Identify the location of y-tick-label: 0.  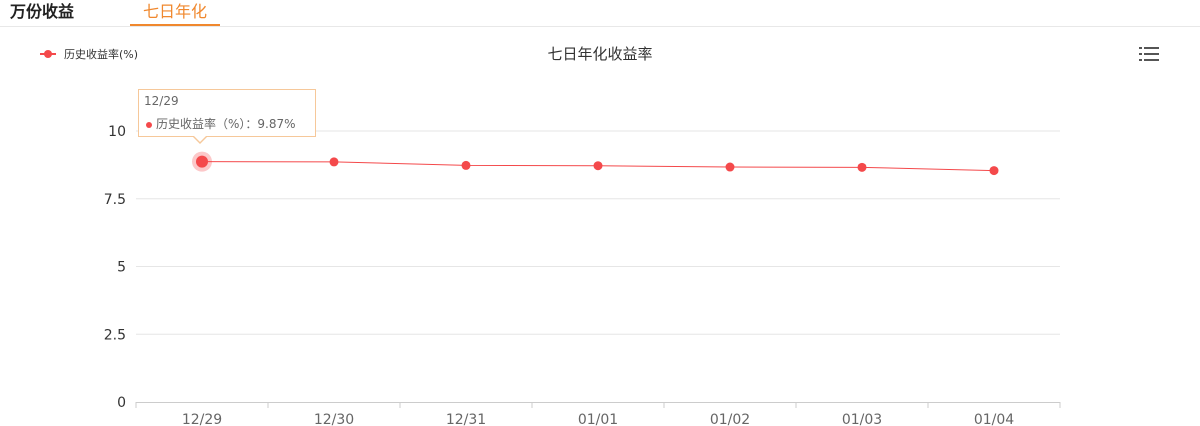
(121, 403).